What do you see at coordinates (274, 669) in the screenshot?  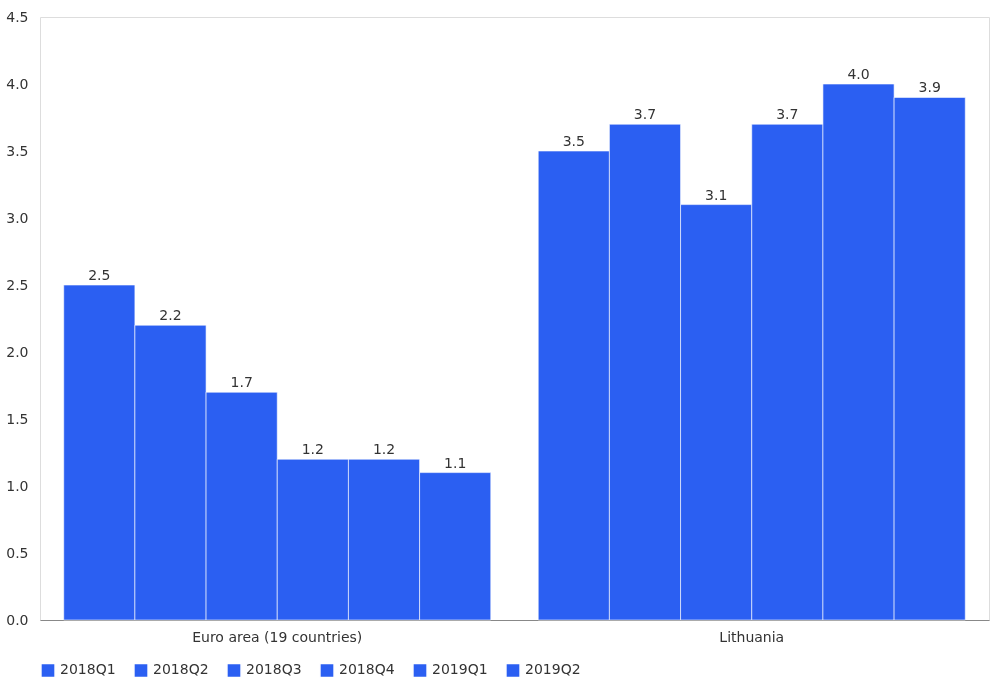 I see `legend-label: 2018Q3` at bounding box center [274, 669].